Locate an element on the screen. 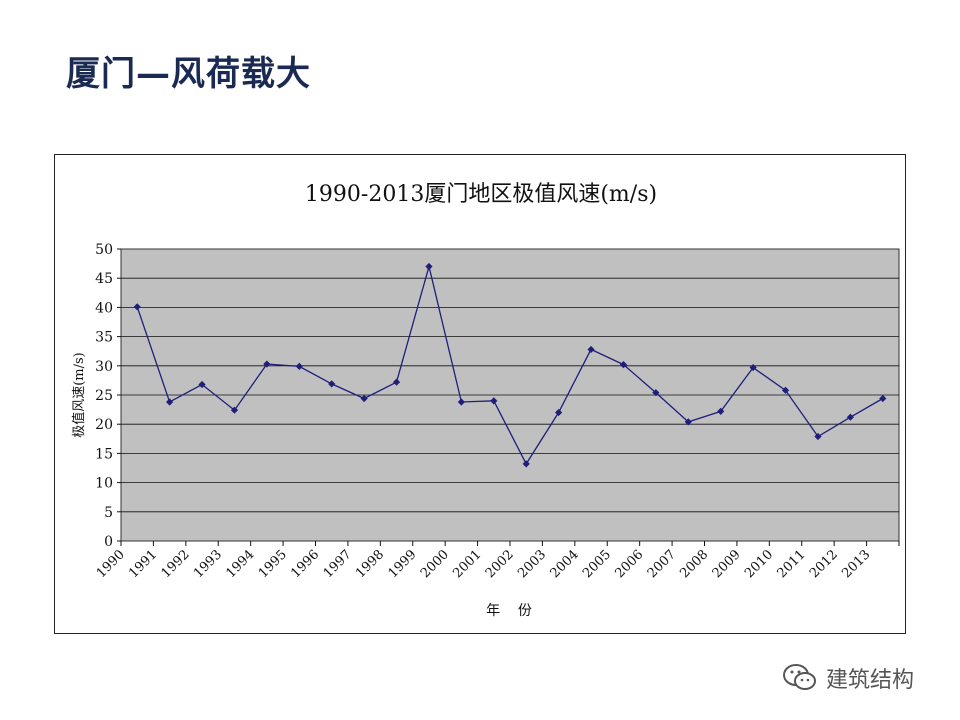  y-tick-label: 45 is located at coordinates (104, 279).